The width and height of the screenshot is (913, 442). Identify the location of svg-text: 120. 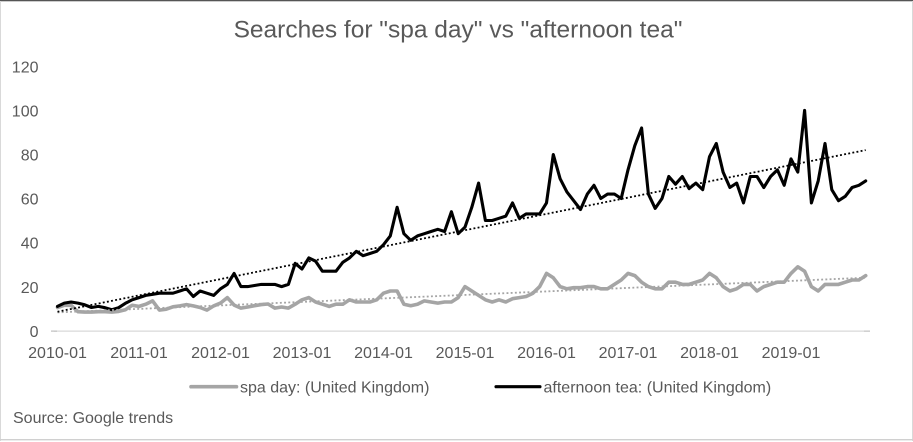
(25, 68).